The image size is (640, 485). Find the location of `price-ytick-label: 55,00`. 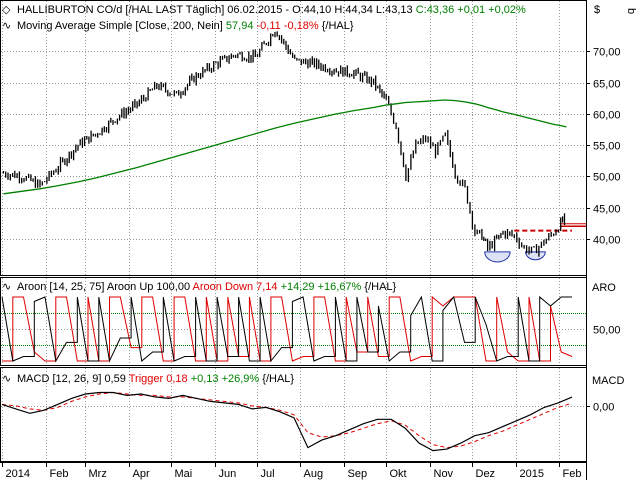

price-ytick-label: 55,00 is located at coordinates (607, 147).